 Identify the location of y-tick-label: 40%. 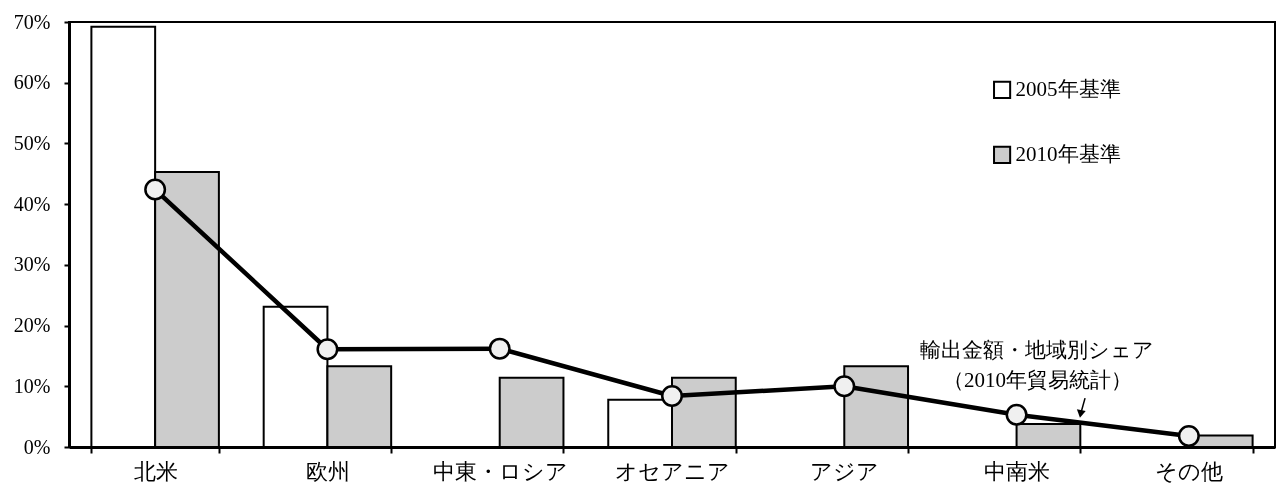
(32, 203).